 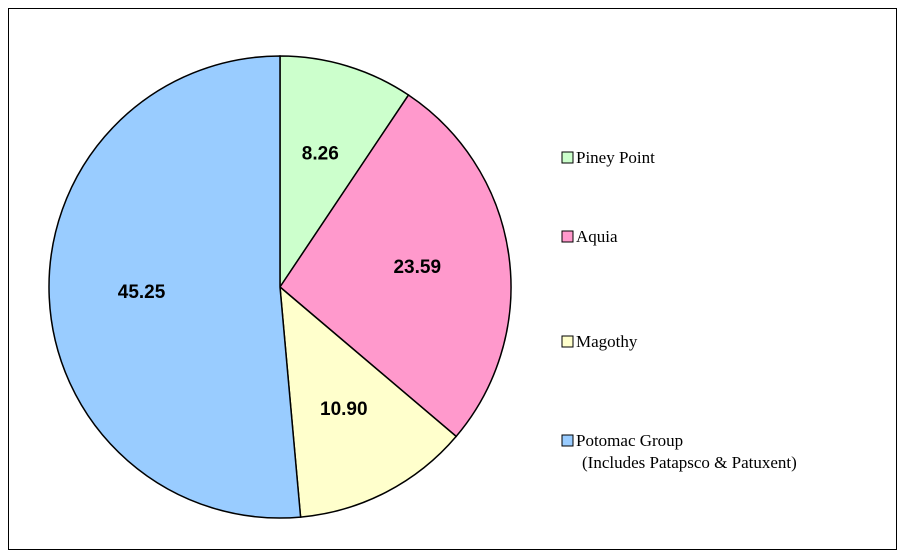 What do you see at coordinates (689, 462) in the screenshot?
I see `legend-line: (Includes Patapsco & Patuxent)` at bounding box center [689, 462].